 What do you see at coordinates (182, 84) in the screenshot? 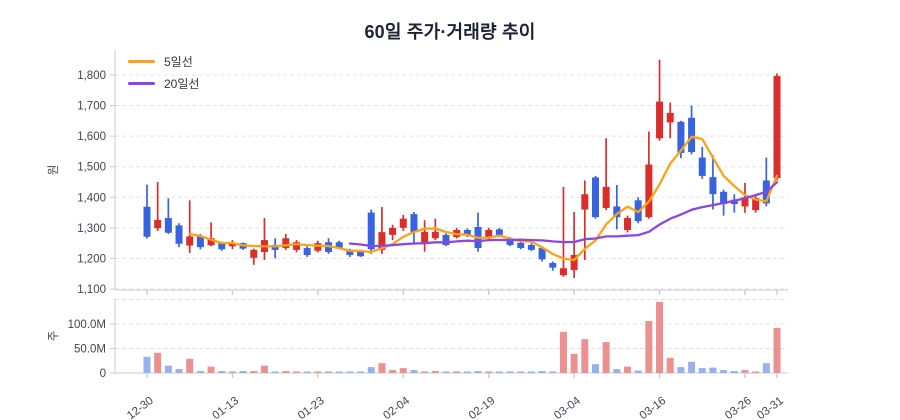
I see `ma20-legend-label: 20일선` at bounding box center [182, 84].